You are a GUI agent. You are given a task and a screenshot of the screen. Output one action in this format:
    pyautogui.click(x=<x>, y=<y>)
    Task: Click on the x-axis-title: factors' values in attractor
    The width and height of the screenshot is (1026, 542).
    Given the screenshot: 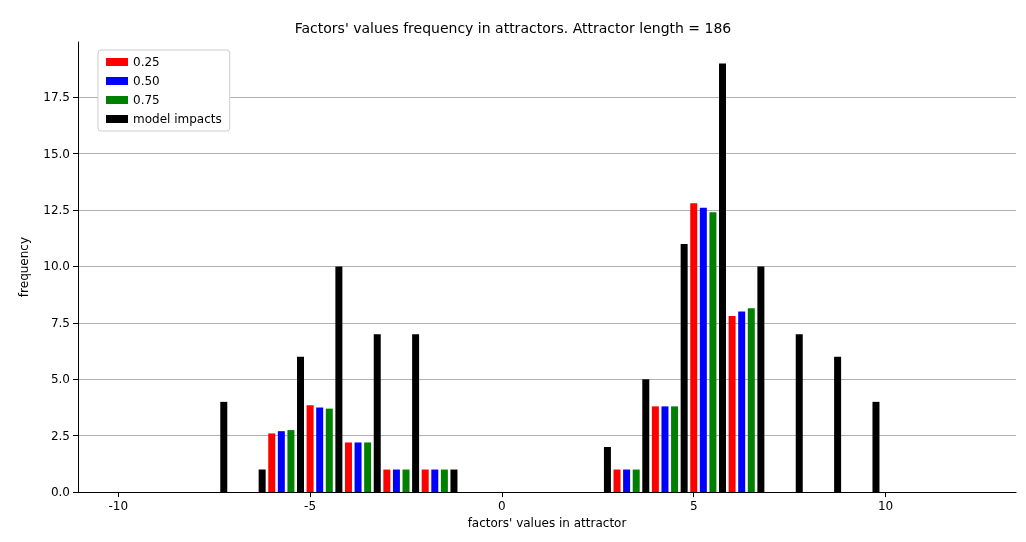 What is the action you would take?
    pyautogui.click(x=547, y=523)
    